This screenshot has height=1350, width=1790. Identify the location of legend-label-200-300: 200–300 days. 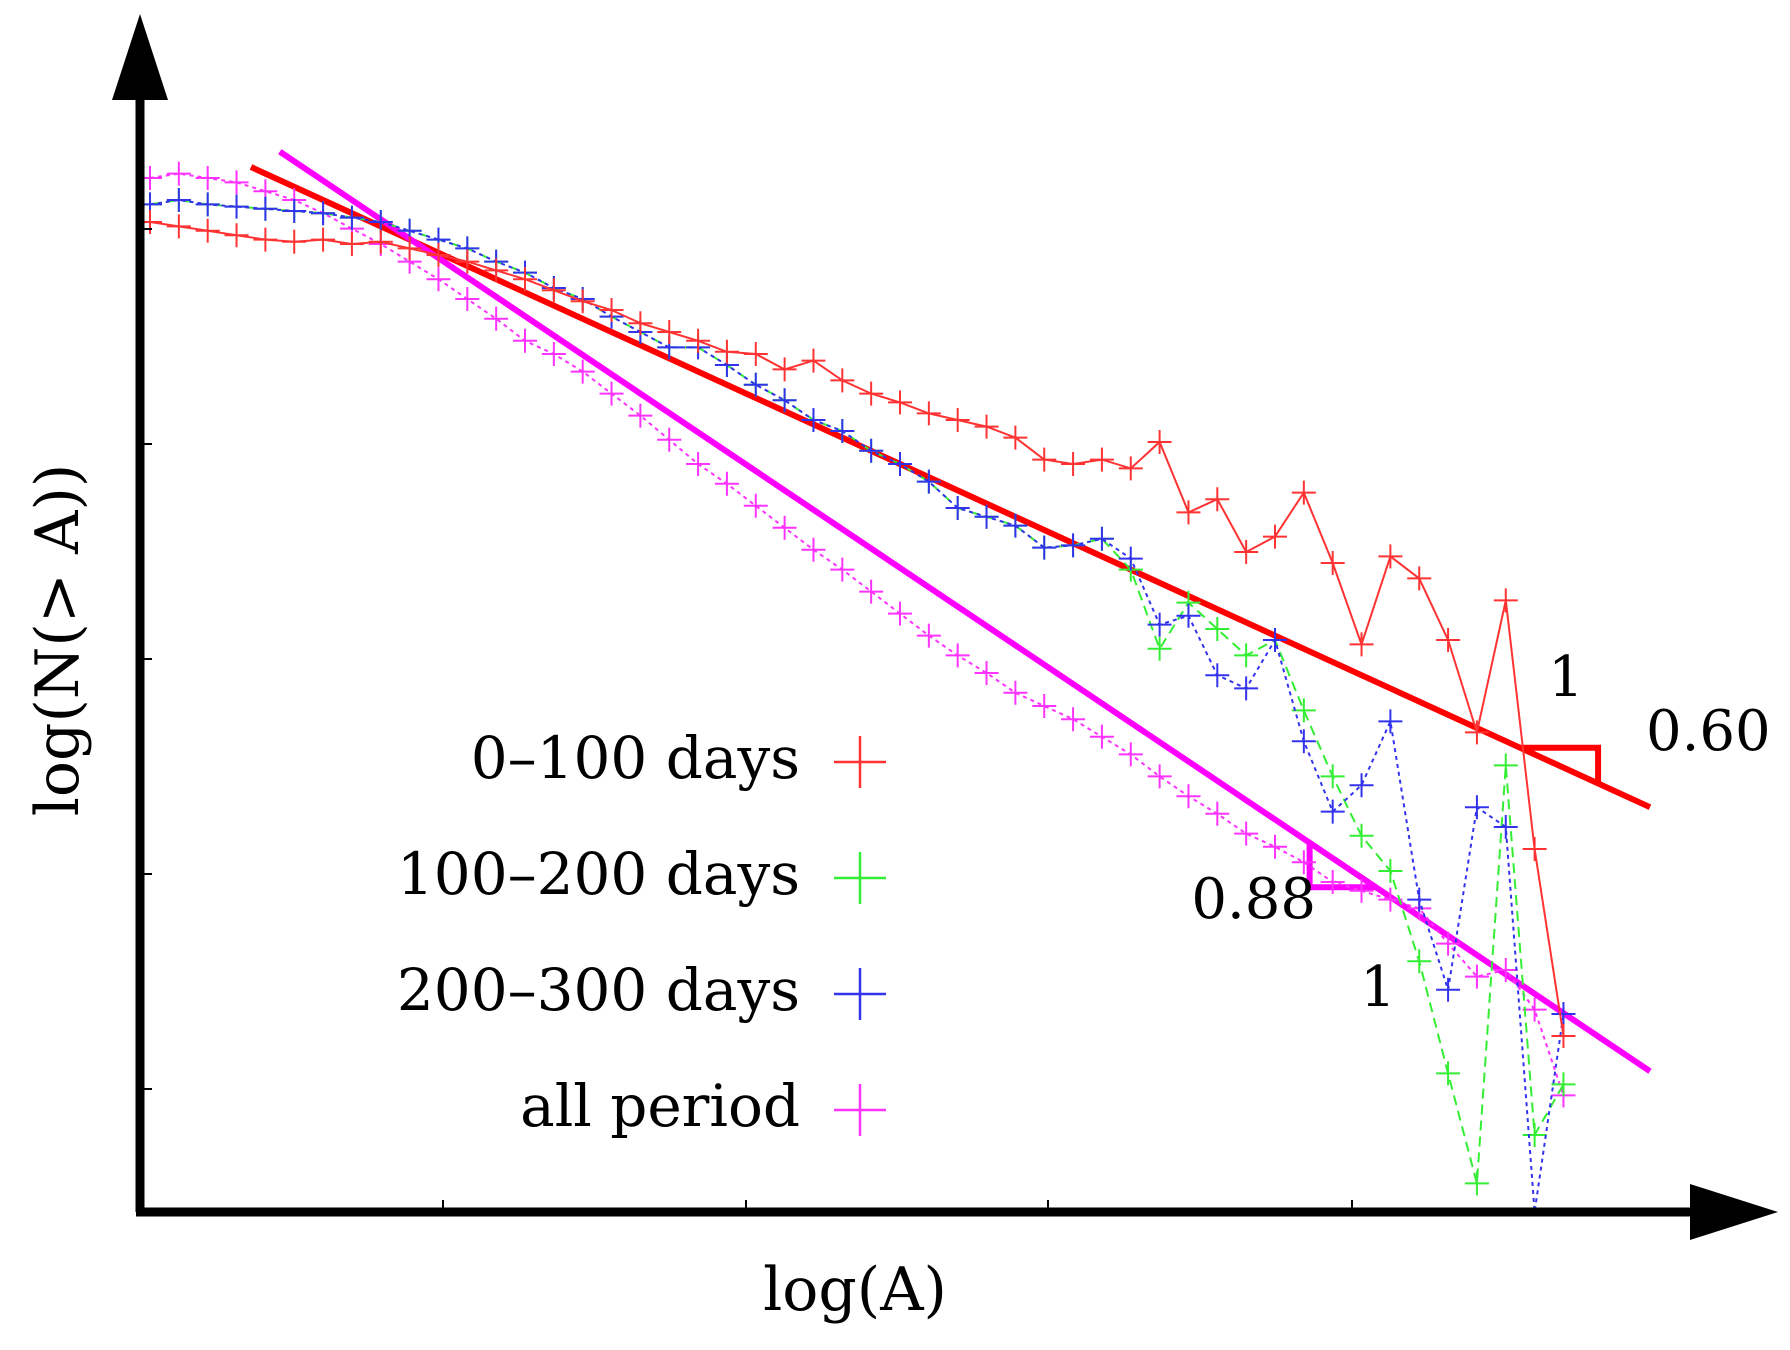
(598, 990).